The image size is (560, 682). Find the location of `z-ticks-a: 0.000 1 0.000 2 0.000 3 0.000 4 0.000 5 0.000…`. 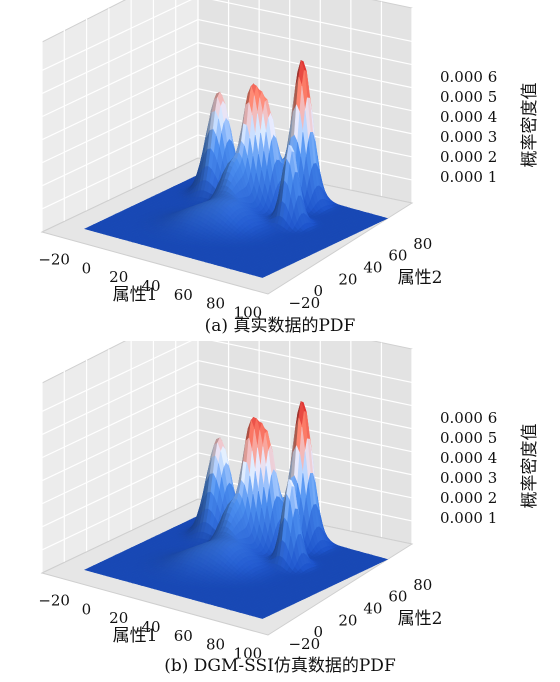

z-ticks-a: 0.000 1 0.000 2 0.000 3 0.000 4 0.000 5 0.000… is located at coordinates (468, 127).